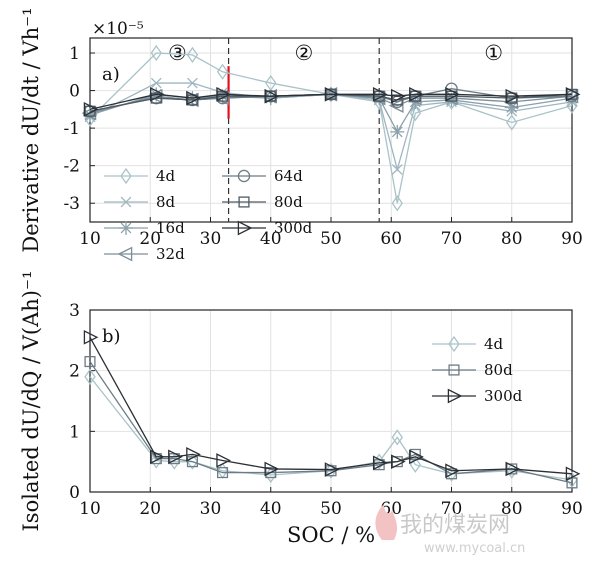 The height and width of the screenshot is (565, 600). Describe the element at coordinates (71, 167) in the screenshot. I see `y-tick-label--2: -2` at that location.